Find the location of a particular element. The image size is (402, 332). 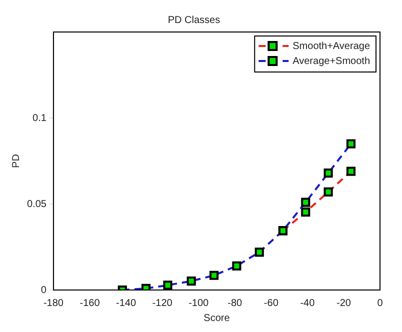

x-tick-label: -160 is located at coordinates (90, 303).